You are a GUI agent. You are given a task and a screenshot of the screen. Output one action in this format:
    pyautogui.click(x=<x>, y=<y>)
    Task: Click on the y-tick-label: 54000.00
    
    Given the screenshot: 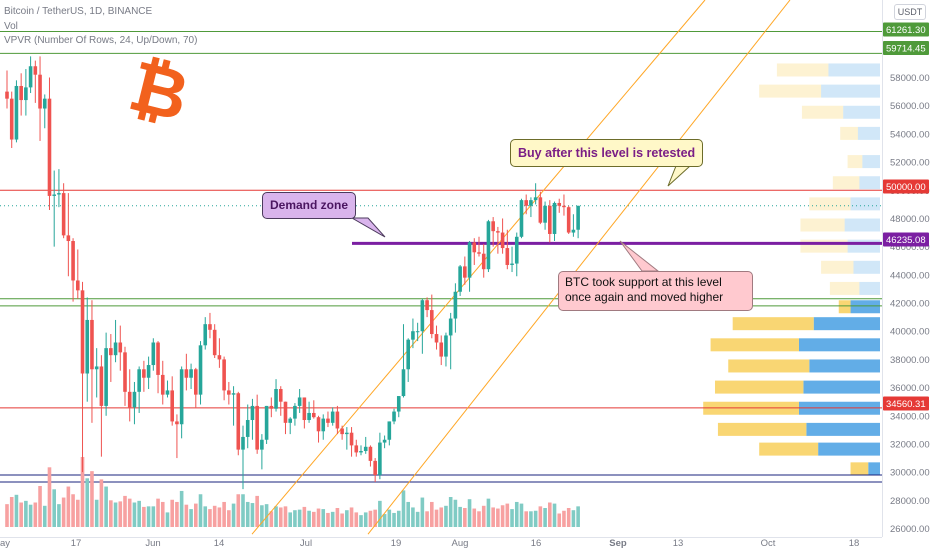 What is the action you would take?
    pyautogui.click(x=910, y=134)
    